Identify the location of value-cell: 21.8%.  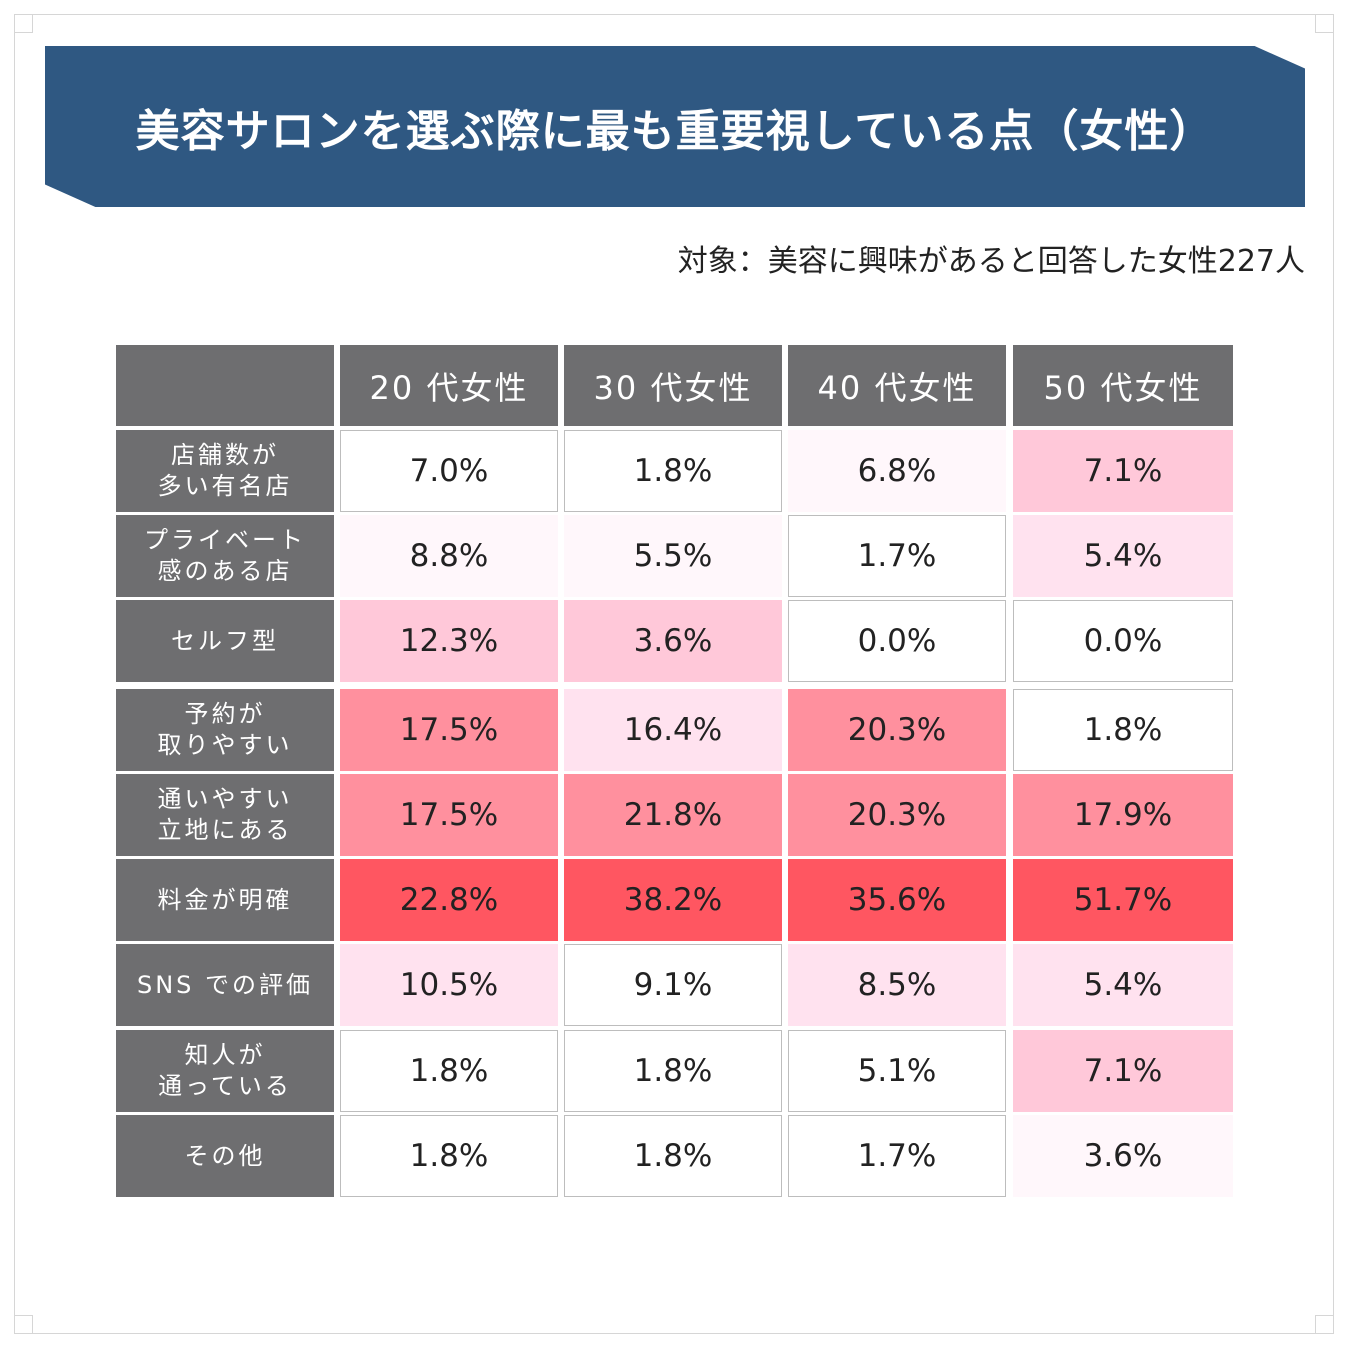
(673, 815).